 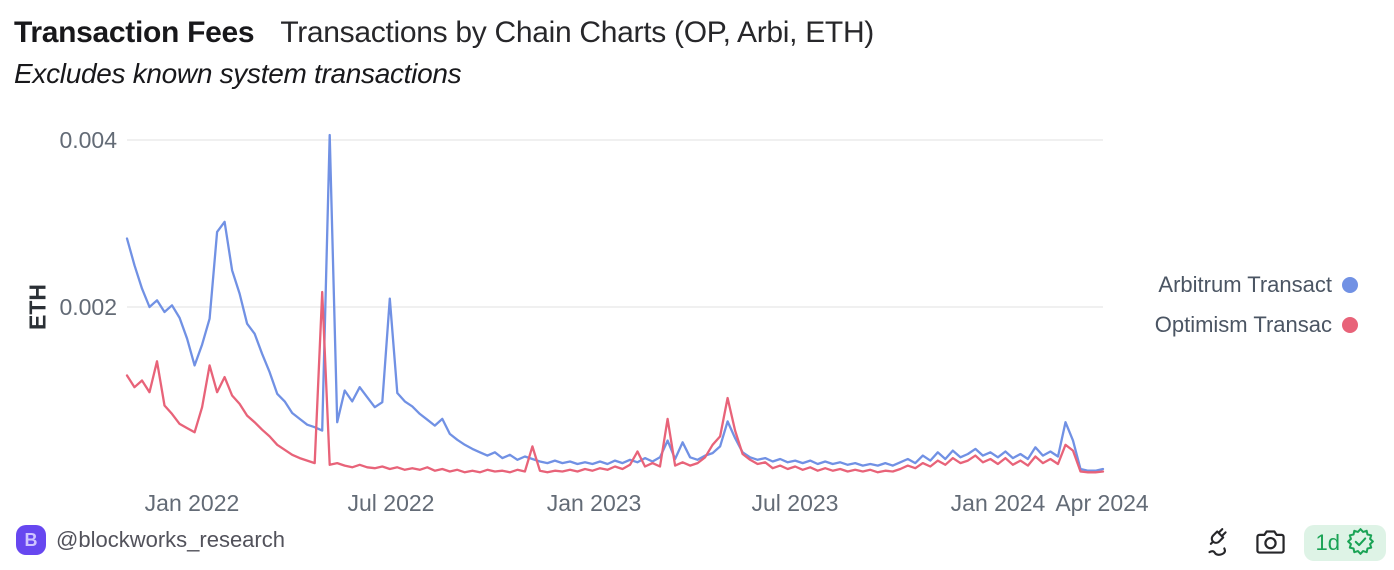 What do you see at coordinates (1360, 542) in the screenshot?
I see `verified-seal-icon` at bounding box center [1360, 542].